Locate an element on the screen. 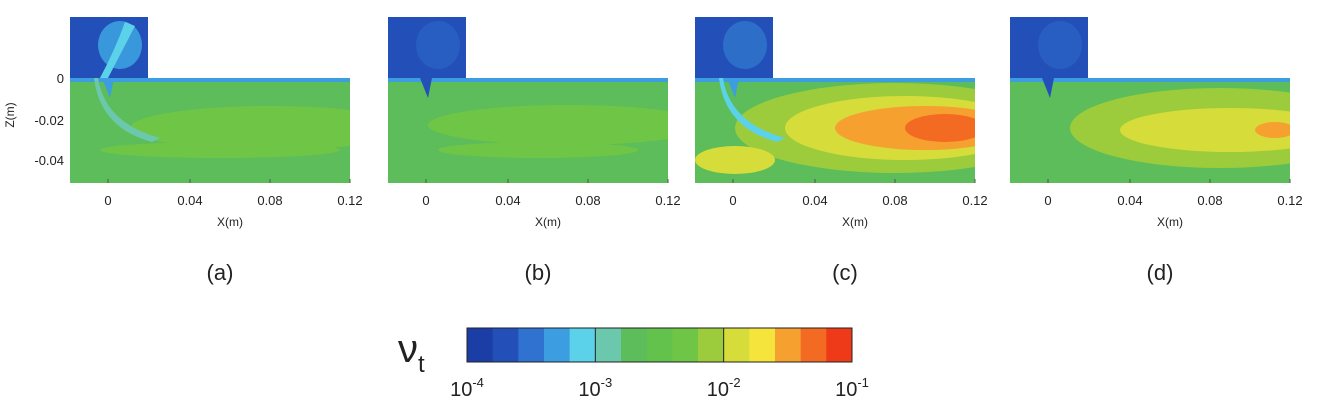 This screenshot has height=413, width=1319. colorbar-tick-label: 10⁻⁴ is located at coordinates (467, 388).